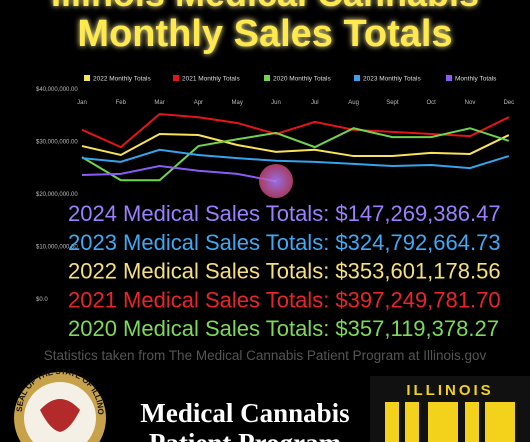  What do you see at coordinates (265, 7) in the screenshot?
I see `chart-title: Illinois Medical Cannabis` at bounding box center [265, 7].